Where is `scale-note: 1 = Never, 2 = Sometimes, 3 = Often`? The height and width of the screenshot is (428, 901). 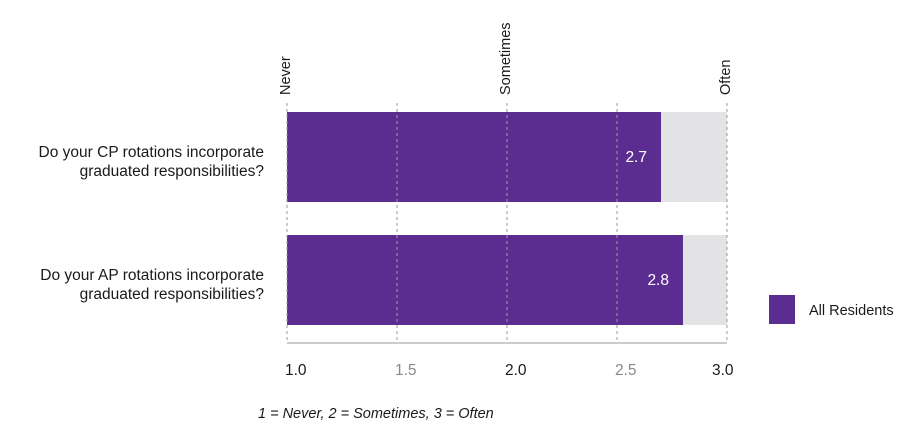 scale-note: 1 = Never, 2 = Sometimes, 3 = Often is located at coordinates (376, 414).